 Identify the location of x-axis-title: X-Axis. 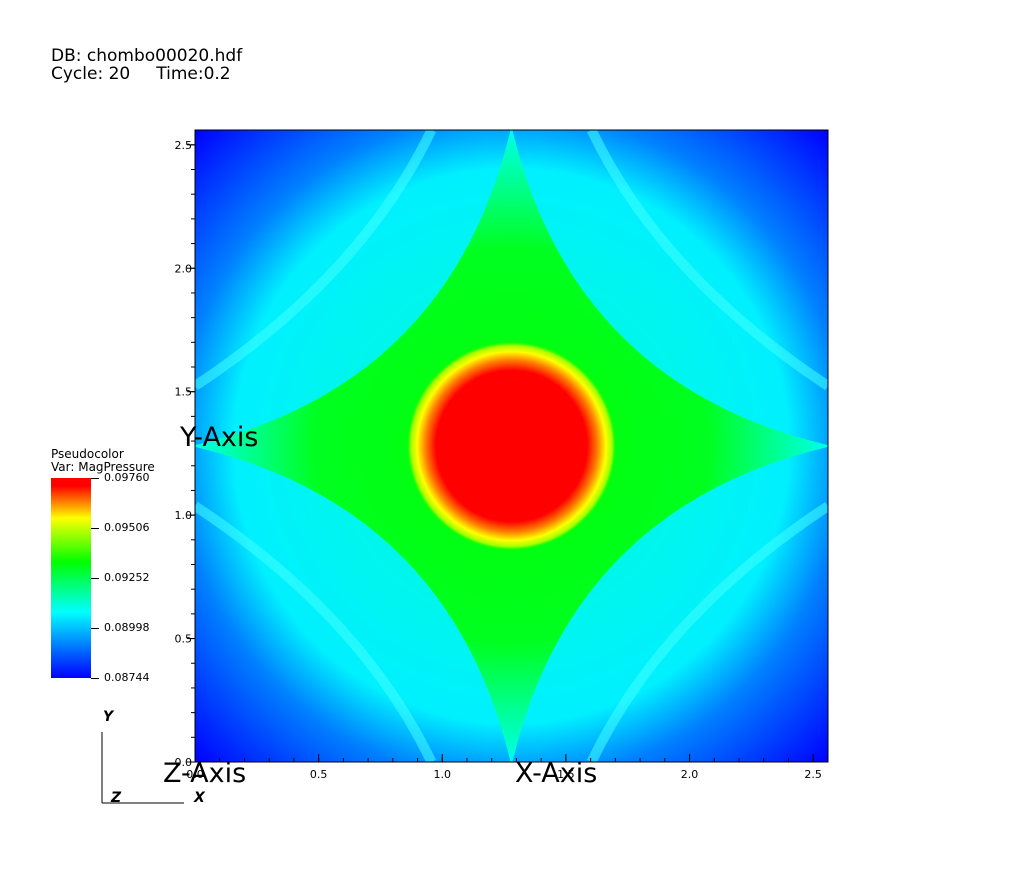
(556, 773).